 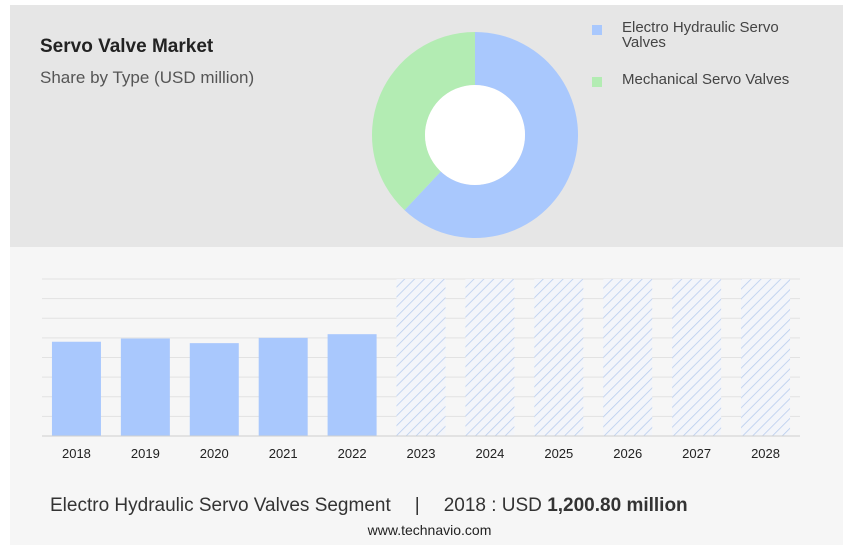 I want to click on legend-item-electro-hydraulic: Electro Hydraulic Servo Valves, so click(x=707, y=35).